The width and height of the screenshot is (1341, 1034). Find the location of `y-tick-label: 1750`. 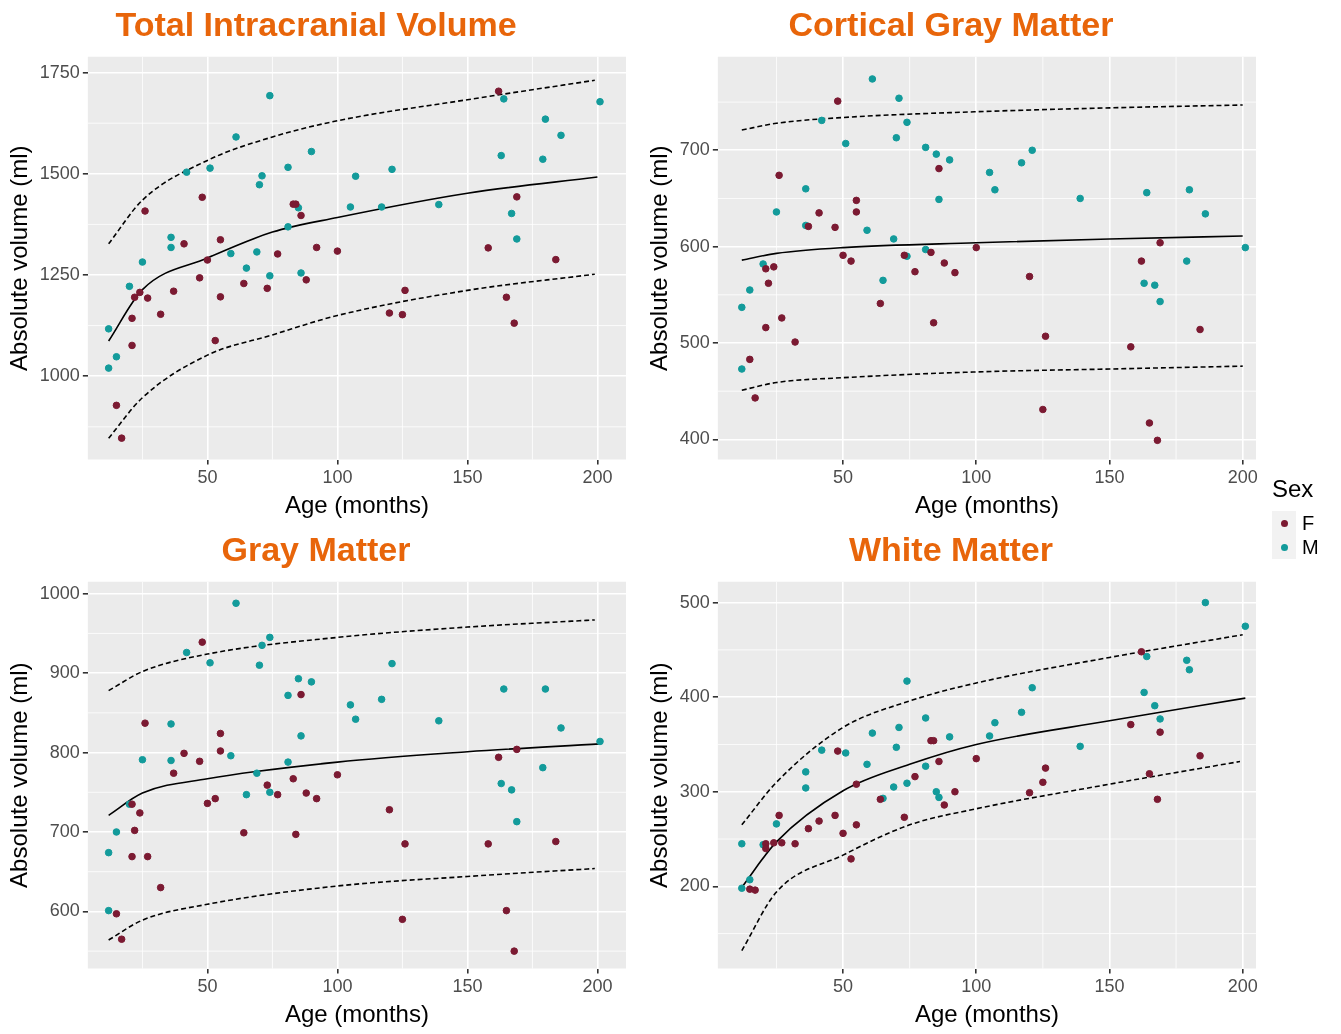

y-tick-label: 1750 is located at coordinates (59, 71).